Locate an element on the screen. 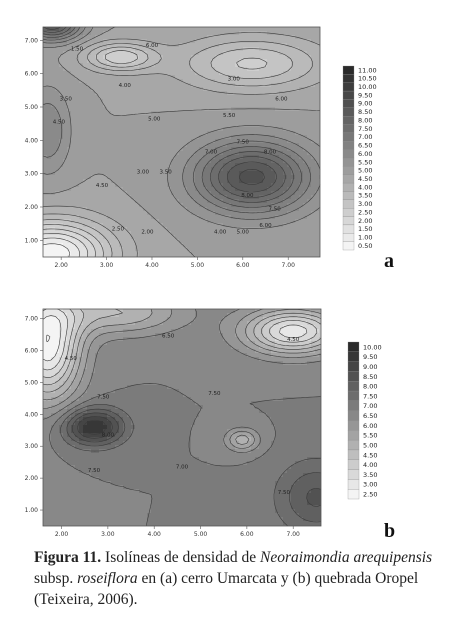 This screenshot has width=456, height=632. y-tick-label: 4.00 is located at coordinates (32, 140).